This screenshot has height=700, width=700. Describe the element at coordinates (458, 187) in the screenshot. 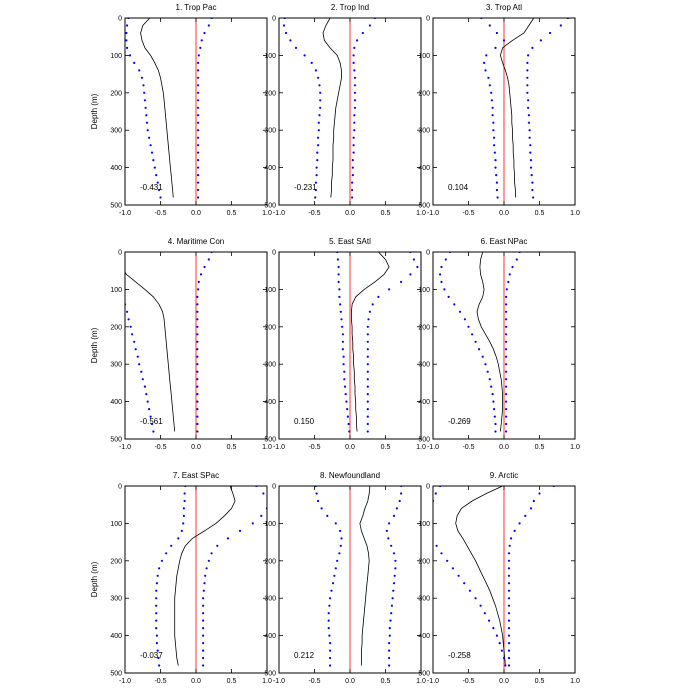

I see `correlation-value-label: 0.104` at that location.